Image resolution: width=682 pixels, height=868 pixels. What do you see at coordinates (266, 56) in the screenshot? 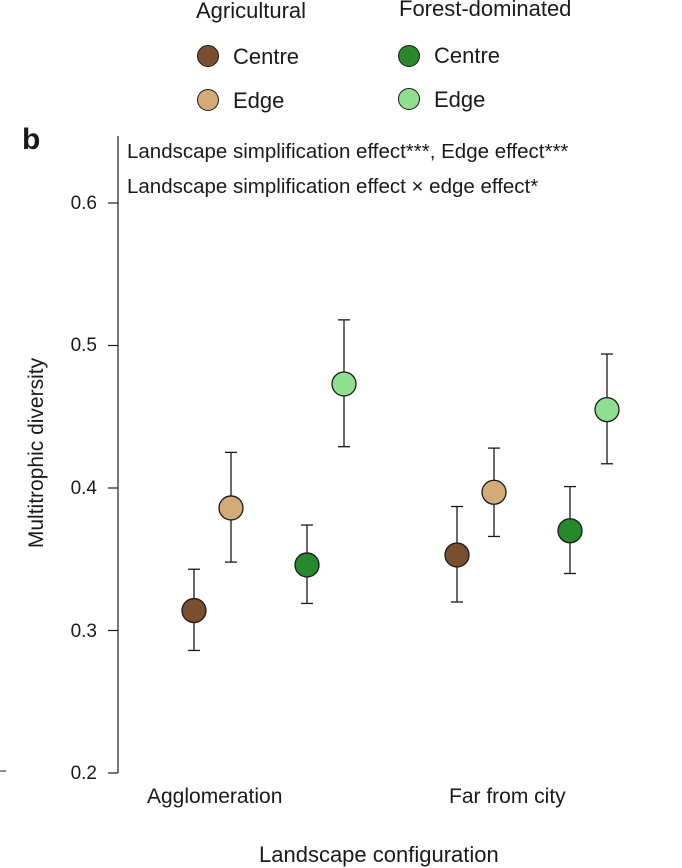
I see `legend-label-agri-centre: Centre` at bounding box center [266, 56].